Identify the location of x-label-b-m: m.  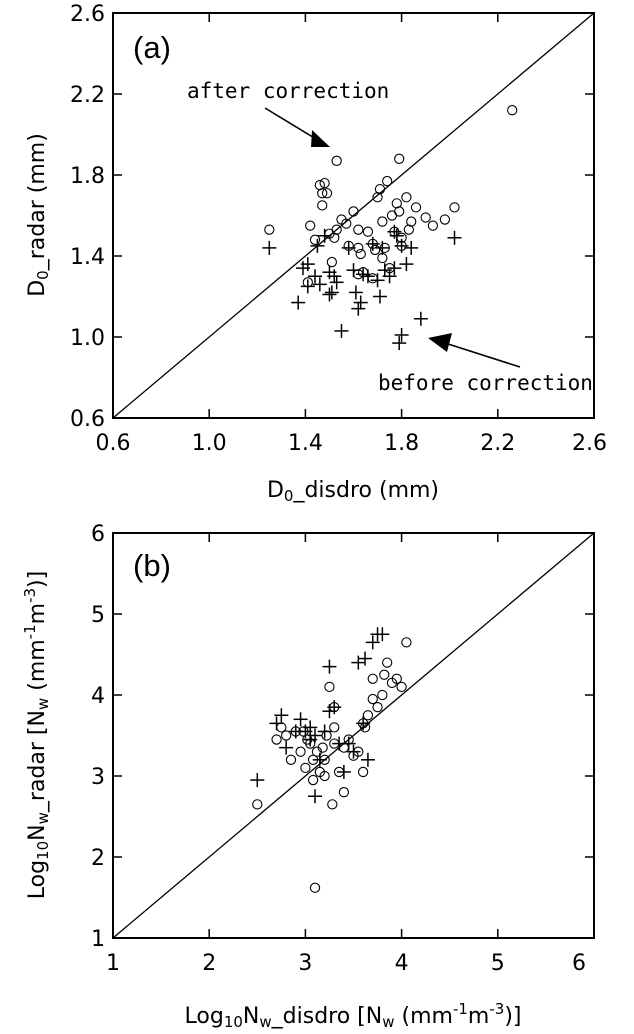
(478, 1016).